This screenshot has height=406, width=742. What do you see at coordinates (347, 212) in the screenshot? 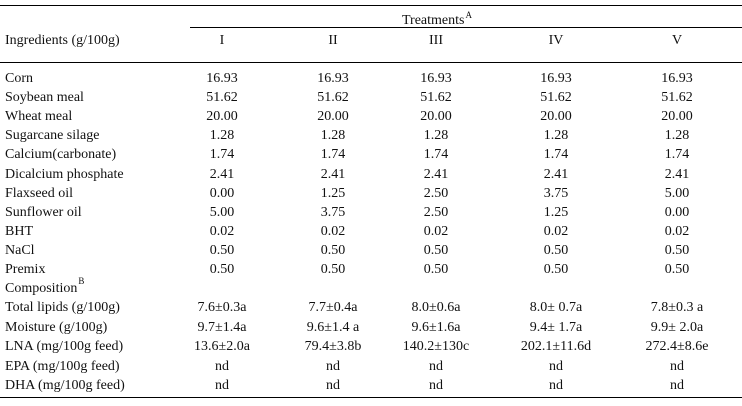
I see `table-row-sunflower-oil: Sunflower oil 5.00 3.75 2.50 1.25 0.00` at bounding box center [347, 212].